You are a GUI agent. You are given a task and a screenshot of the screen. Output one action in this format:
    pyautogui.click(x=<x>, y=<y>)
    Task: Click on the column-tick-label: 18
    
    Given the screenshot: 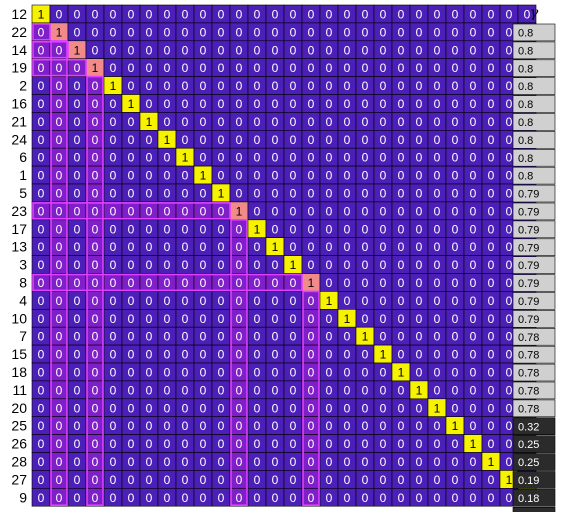 What is the action you would take?
    pyautogui.click(x=108, y=511)
    